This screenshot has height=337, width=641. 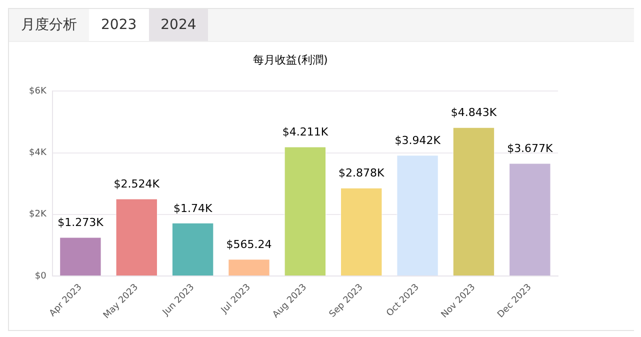 I want to click on data-label: $2.524K, so click(x=137, y=184).